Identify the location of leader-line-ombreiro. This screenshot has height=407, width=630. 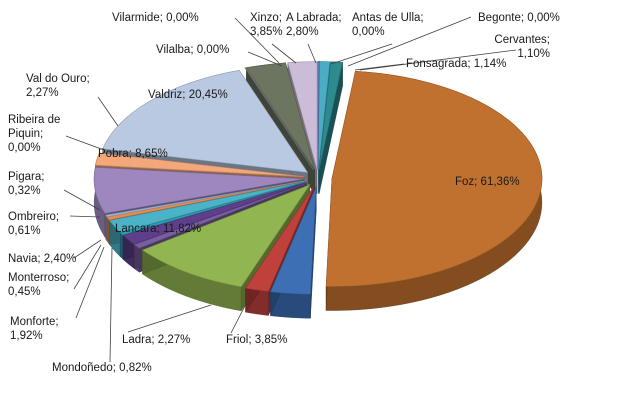
(85, 216).